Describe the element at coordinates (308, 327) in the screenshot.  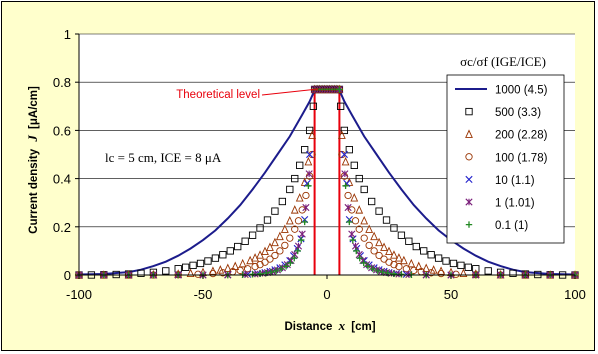
I see `x-axis-label-text: Distance` at that location.